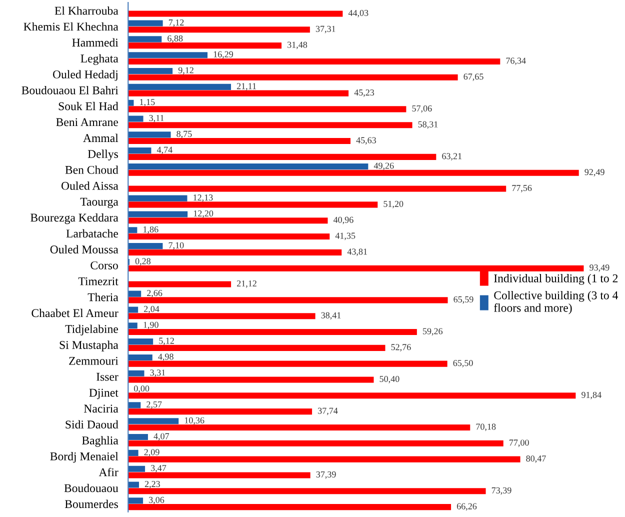 This screenshot has width=625, height=517. Describe the element at coordinates (103, 297) in the screenshot. I see `y-tick-label: Theria` at that location.